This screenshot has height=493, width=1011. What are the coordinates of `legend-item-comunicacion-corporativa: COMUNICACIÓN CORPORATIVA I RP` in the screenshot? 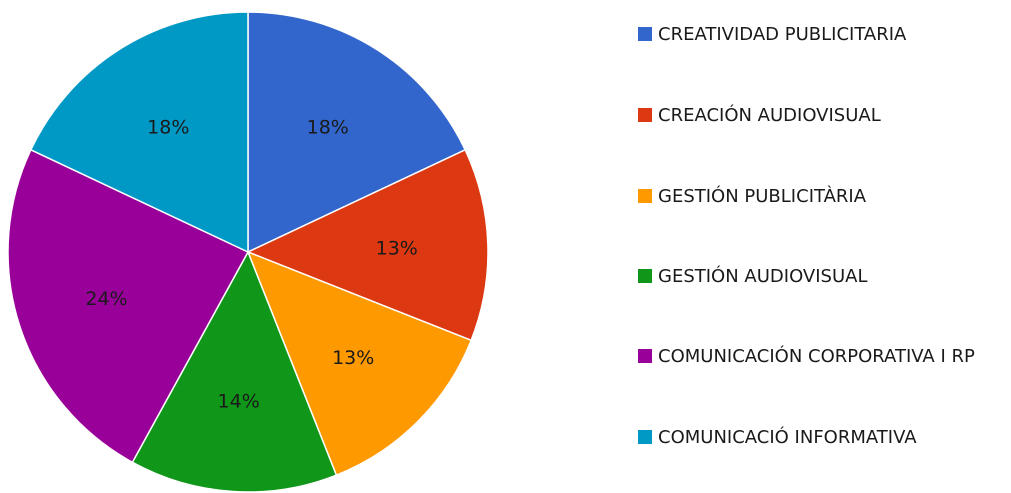 It's located at (818, 357).